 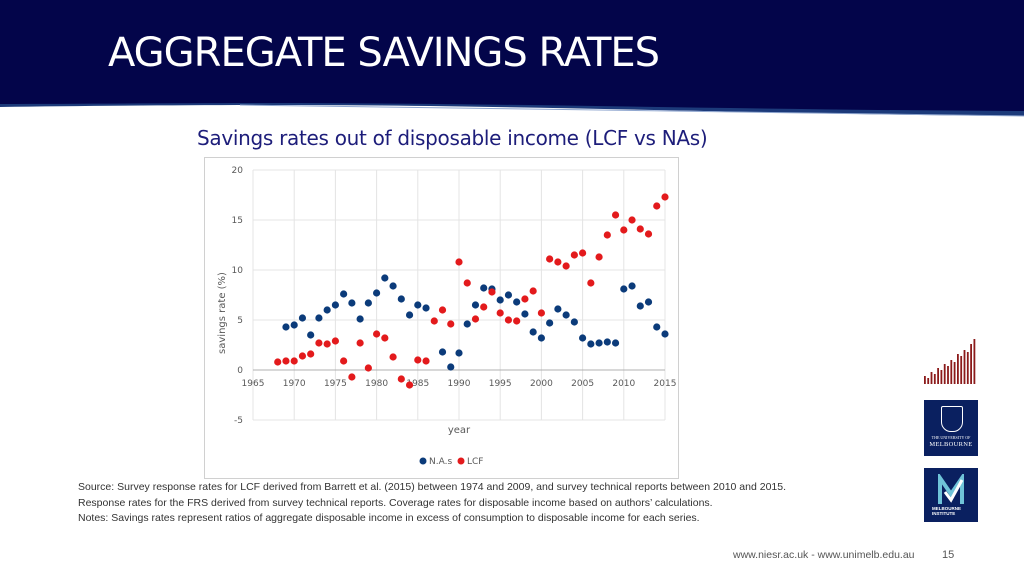 What do you see at coordinates (582, 384) in the screenshot?
I see `x-tick-label: 2005` at bounding box center [582, 384].